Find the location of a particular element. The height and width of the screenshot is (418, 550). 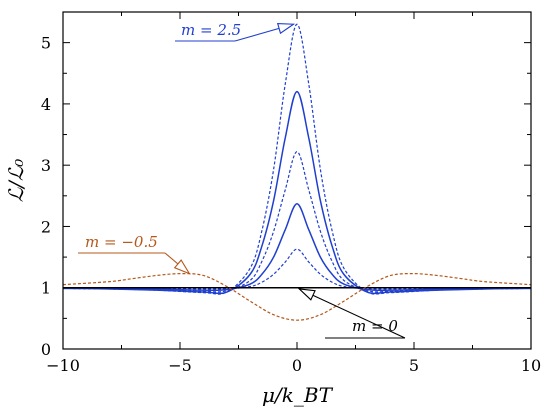

annotation-label: m = 2.5 is located at coordinates (211, 30).